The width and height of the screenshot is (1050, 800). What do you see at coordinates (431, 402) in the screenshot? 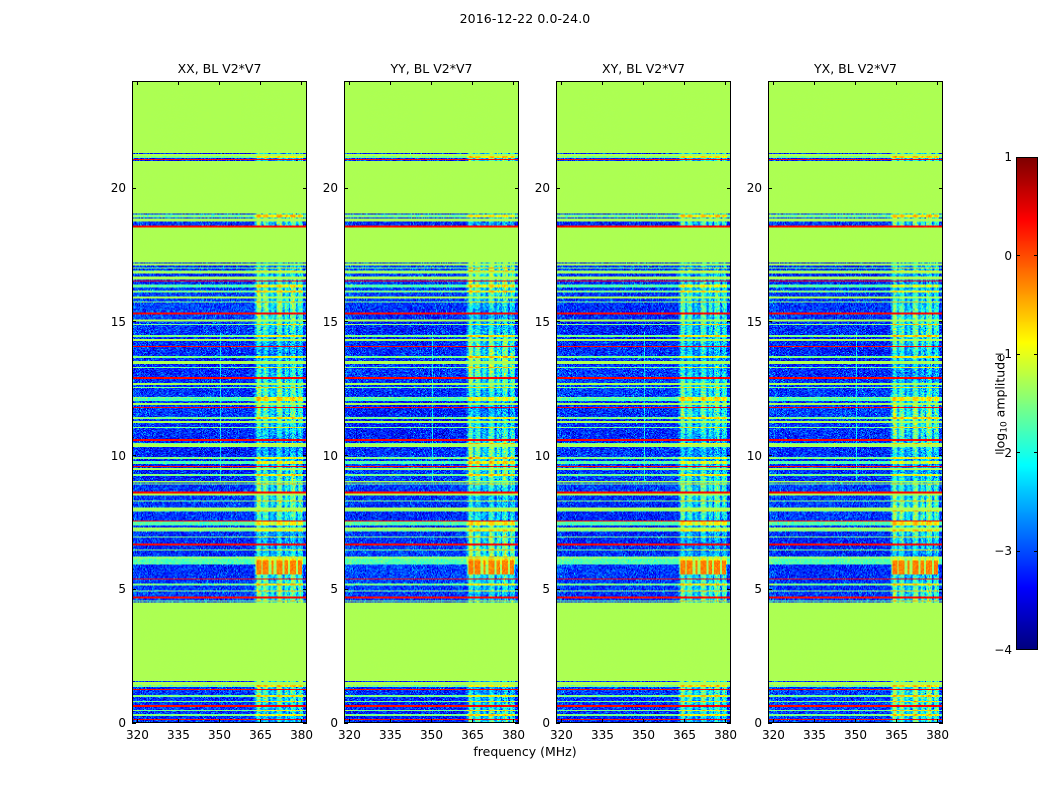
I see `waterfall-panel-yy` at bounding box center [431, 402].